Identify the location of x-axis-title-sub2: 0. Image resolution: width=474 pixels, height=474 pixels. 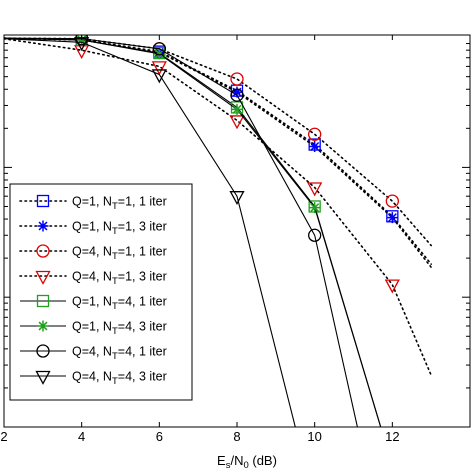
(245, 465).